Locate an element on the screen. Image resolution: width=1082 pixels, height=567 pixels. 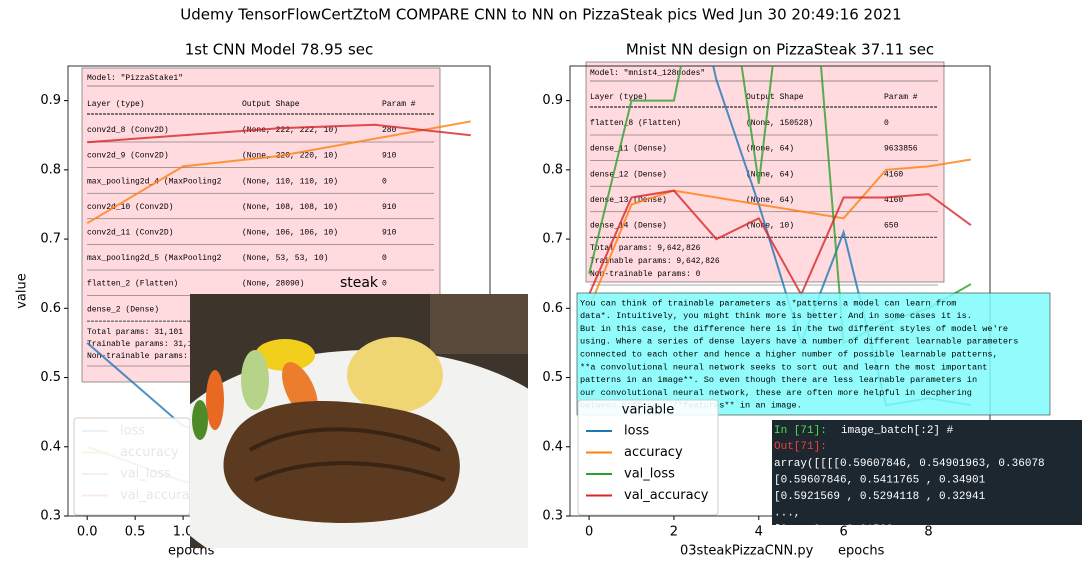
x-tick-label: 6 is located at coordinates (843, 532).